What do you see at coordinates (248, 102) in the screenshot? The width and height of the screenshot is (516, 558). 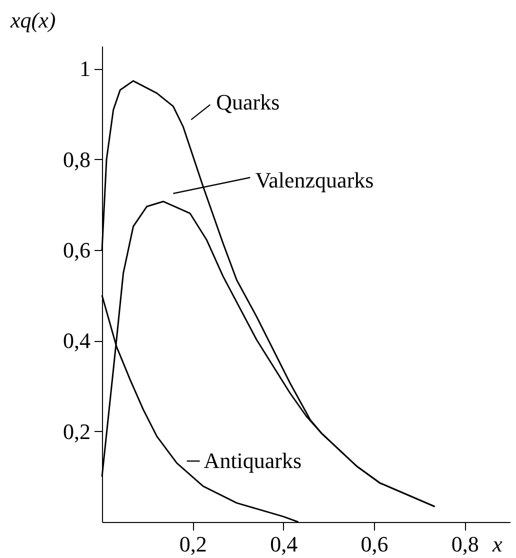 I see `legend-label: Quarks` at bounding box center [248, 102].